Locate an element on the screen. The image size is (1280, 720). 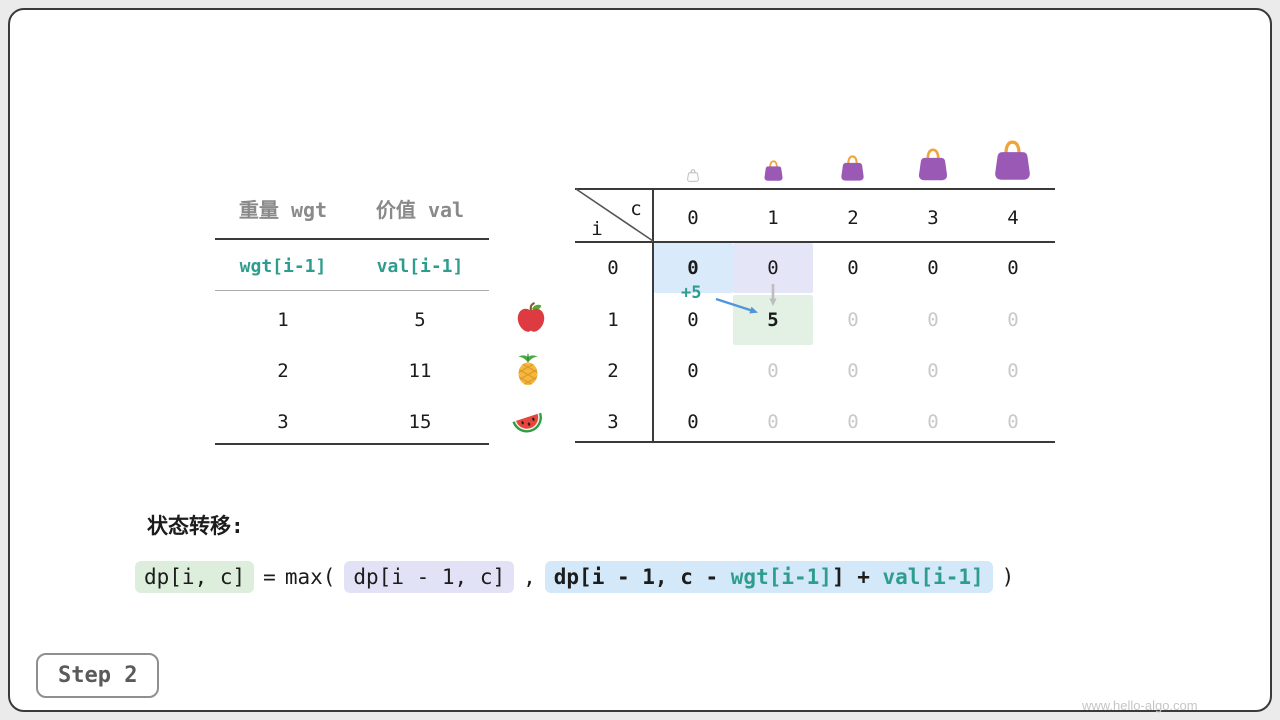
dp-cell-0-1: 0 is located at coordinates (773, 268).